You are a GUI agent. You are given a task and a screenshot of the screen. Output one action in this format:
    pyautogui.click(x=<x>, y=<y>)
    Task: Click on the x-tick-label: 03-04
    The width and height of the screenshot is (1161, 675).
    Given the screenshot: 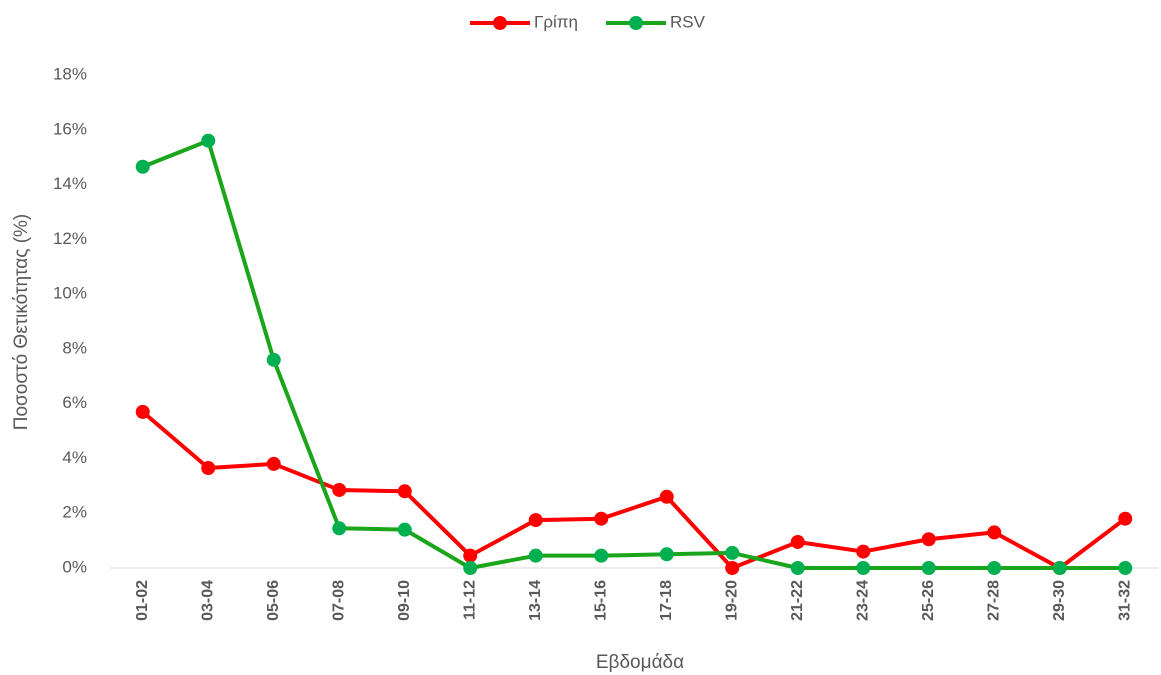 What is the action you would take?
    pyautogui.click(x=207, y=600)
    